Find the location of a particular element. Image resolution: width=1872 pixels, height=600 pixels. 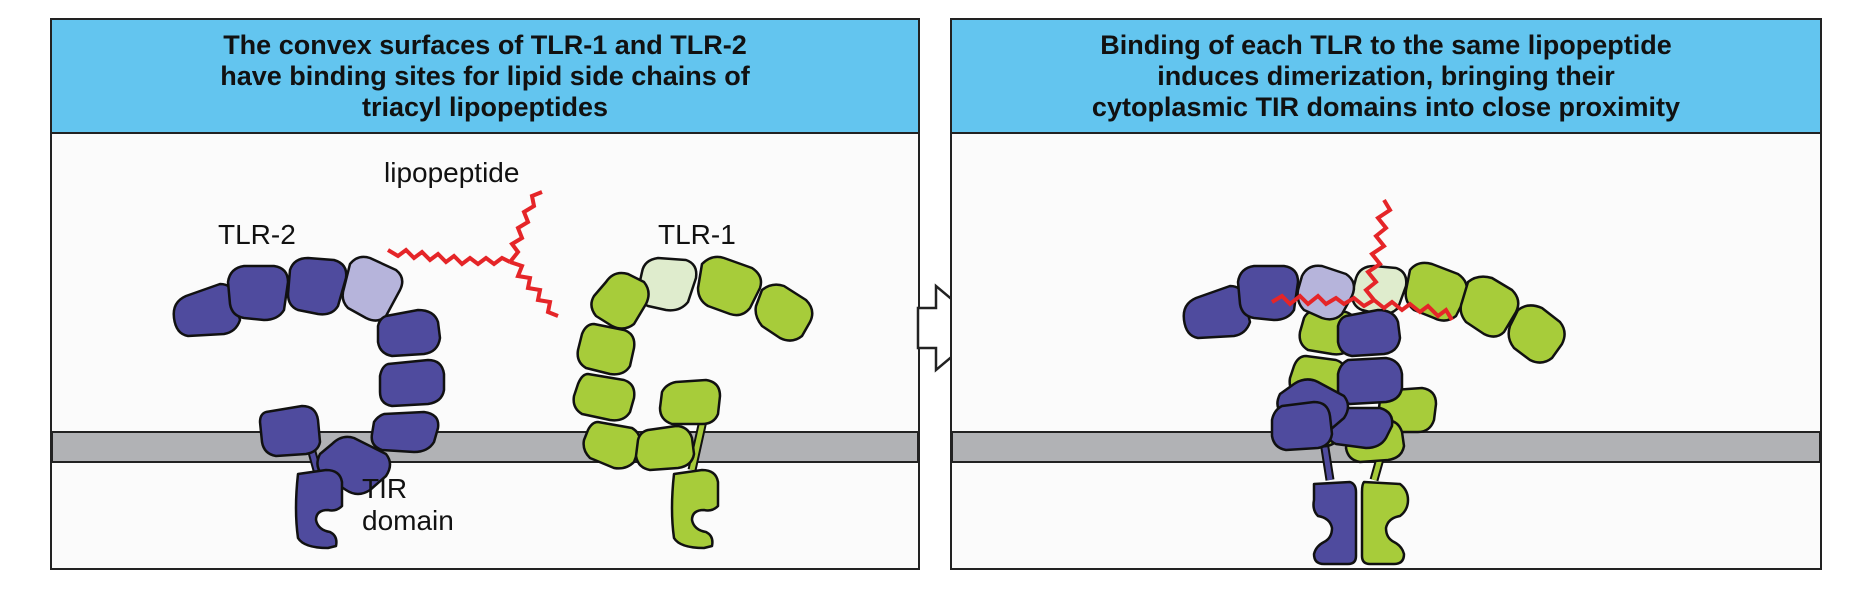

tlr1-receptor is located at coordinates (693, 402).